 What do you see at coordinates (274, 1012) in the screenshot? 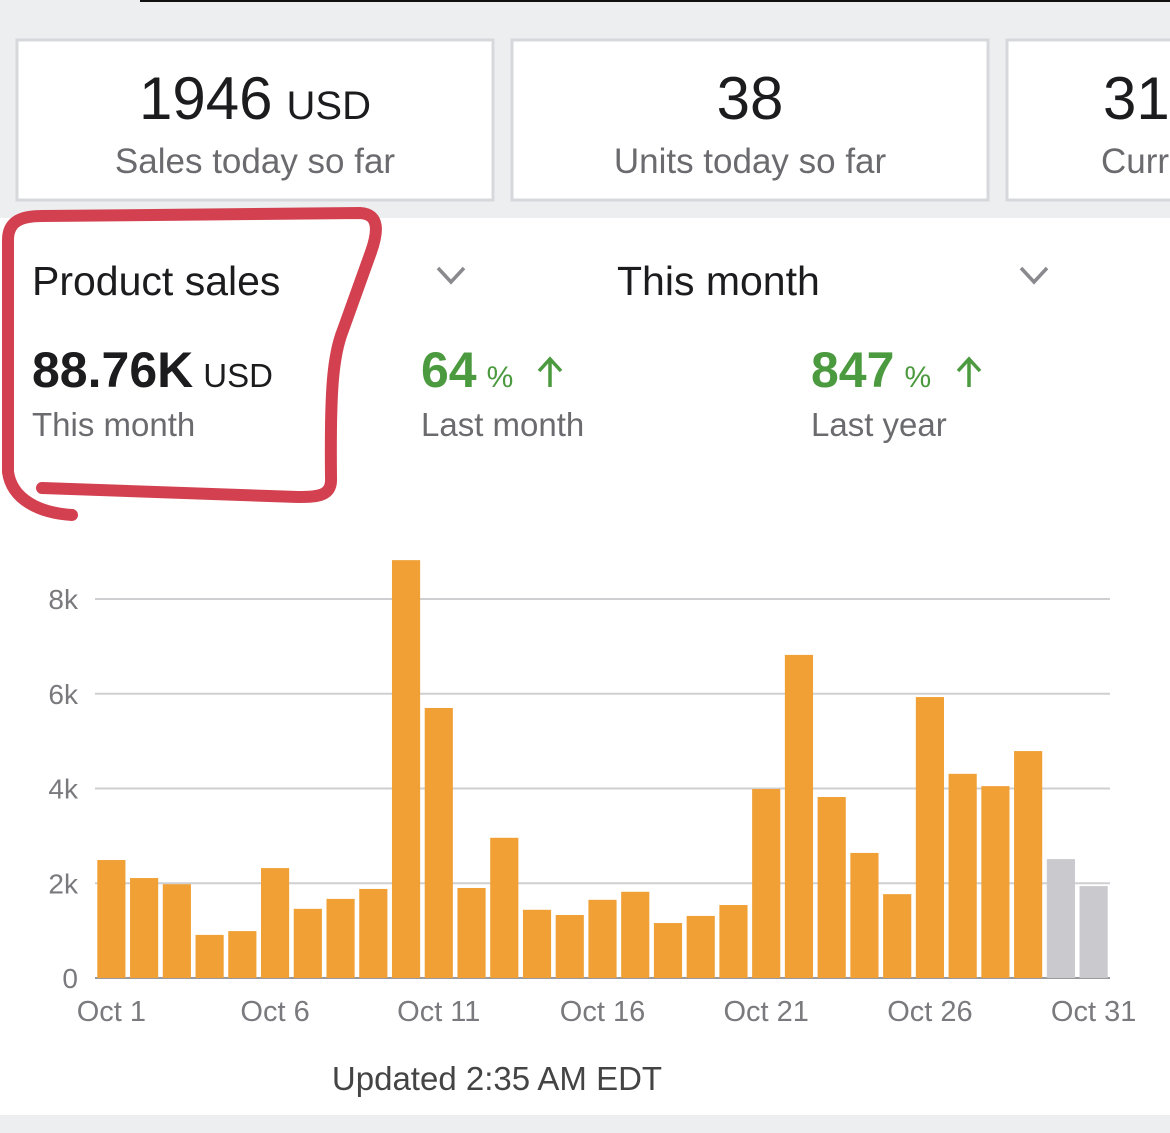
I see `x-tick-label: Oct 6` at bounding box center [274, 1012].